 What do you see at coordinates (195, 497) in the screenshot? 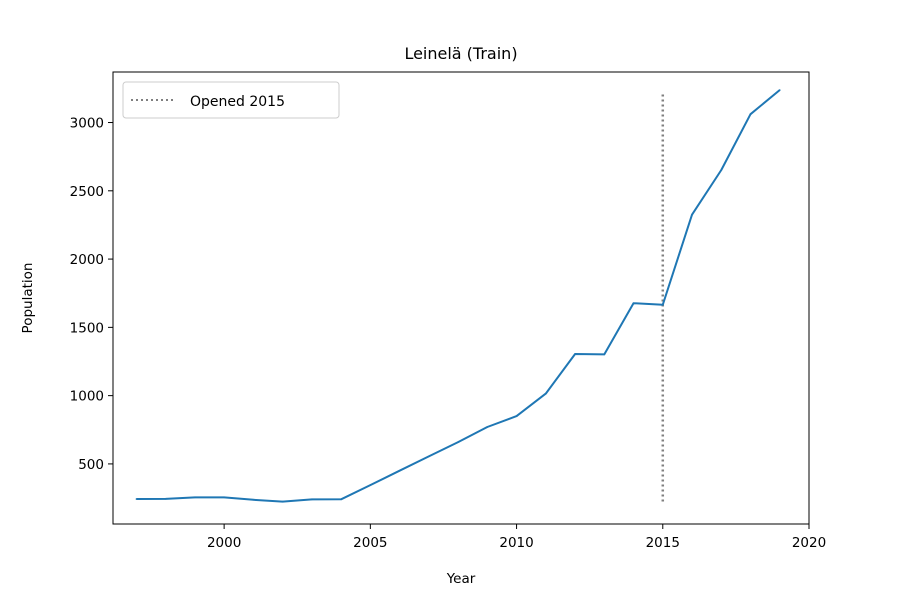
I see `data-point-1999` at bounding box center [195, 497].